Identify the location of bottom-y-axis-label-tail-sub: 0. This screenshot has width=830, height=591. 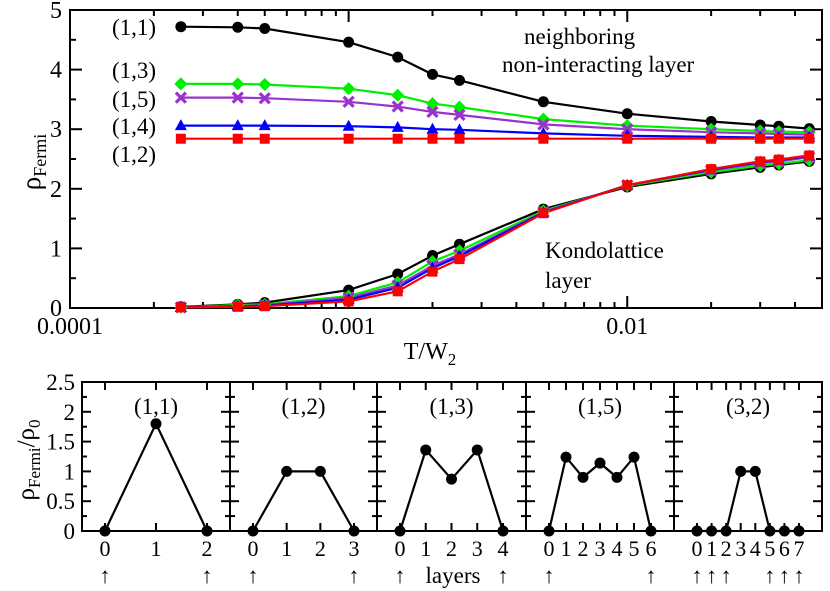
(34, 423).